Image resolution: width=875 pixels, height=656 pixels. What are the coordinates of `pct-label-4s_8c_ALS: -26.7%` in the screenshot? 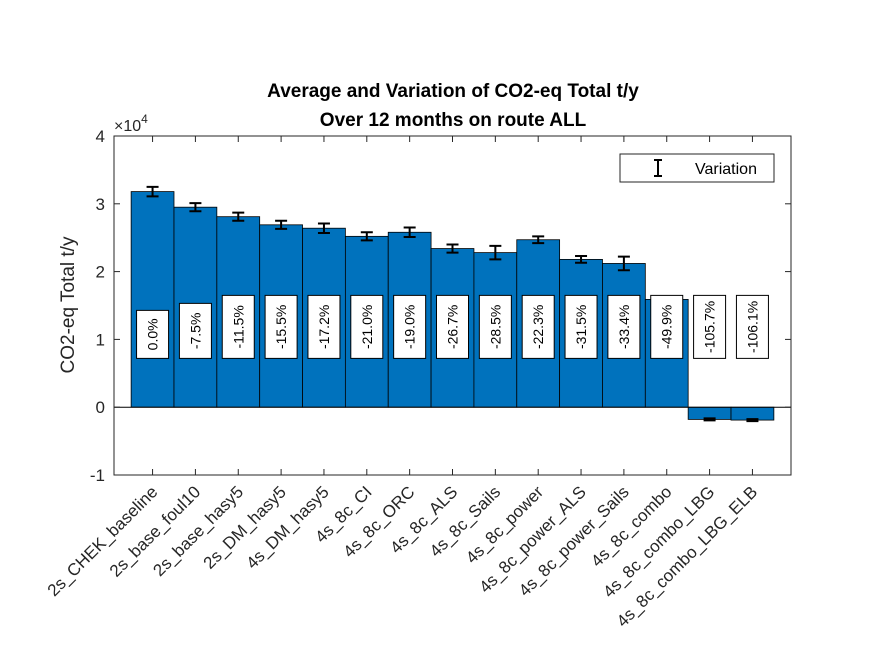 It's located at (453, 327).